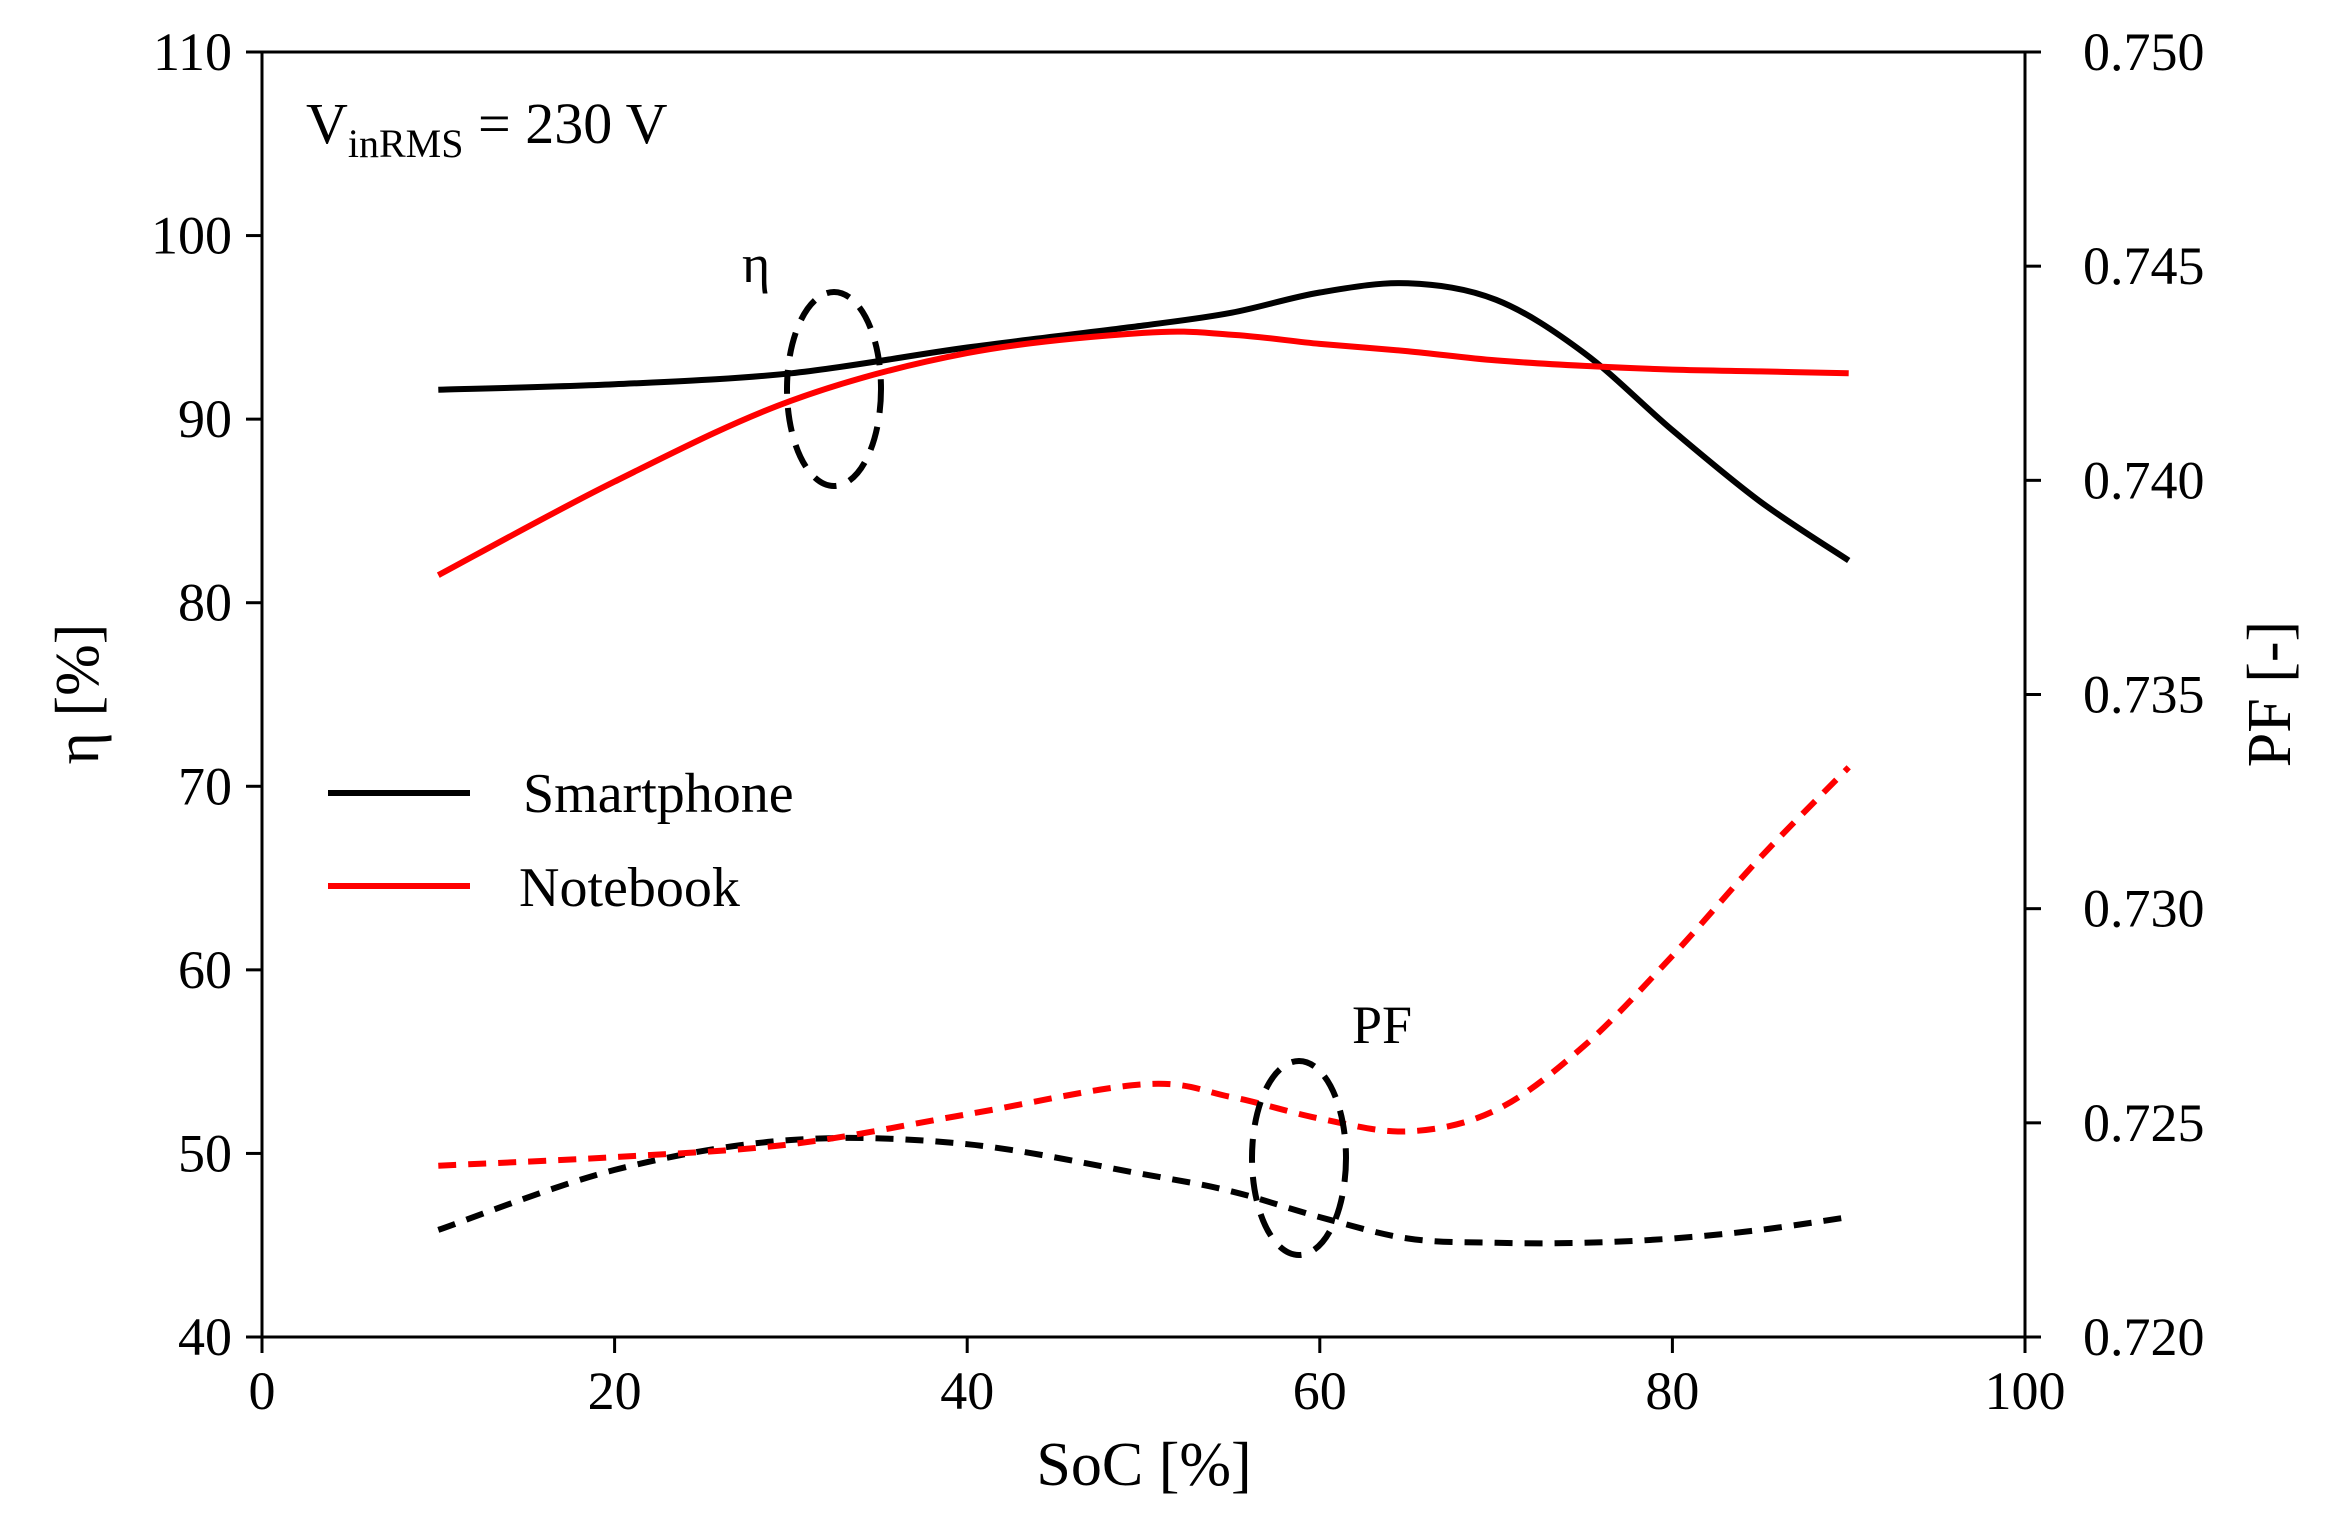 The height and width of the screenshot is (1521, 2346). I want to click on x-tick-label: 60, so click(1320, 1391).